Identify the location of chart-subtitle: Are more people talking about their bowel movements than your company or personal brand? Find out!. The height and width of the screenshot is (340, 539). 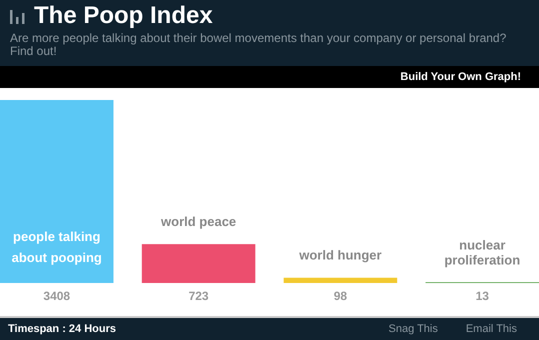
(259, 44).